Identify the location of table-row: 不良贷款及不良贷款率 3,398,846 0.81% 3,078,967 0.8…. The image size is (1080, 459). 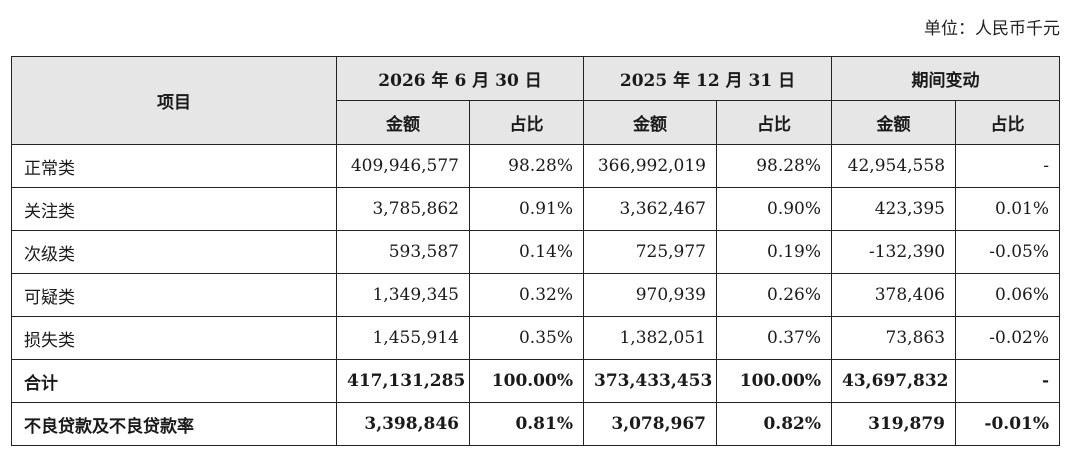
(536, 424).